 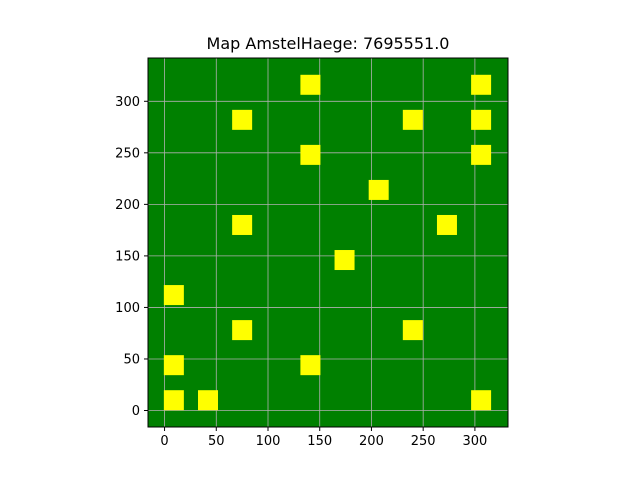 What do you see at coordinates (328, 43) in the screenshot?
I see `chart-title: Map AmstelHaege: 7695551.0` at bounding box center [328, 43].